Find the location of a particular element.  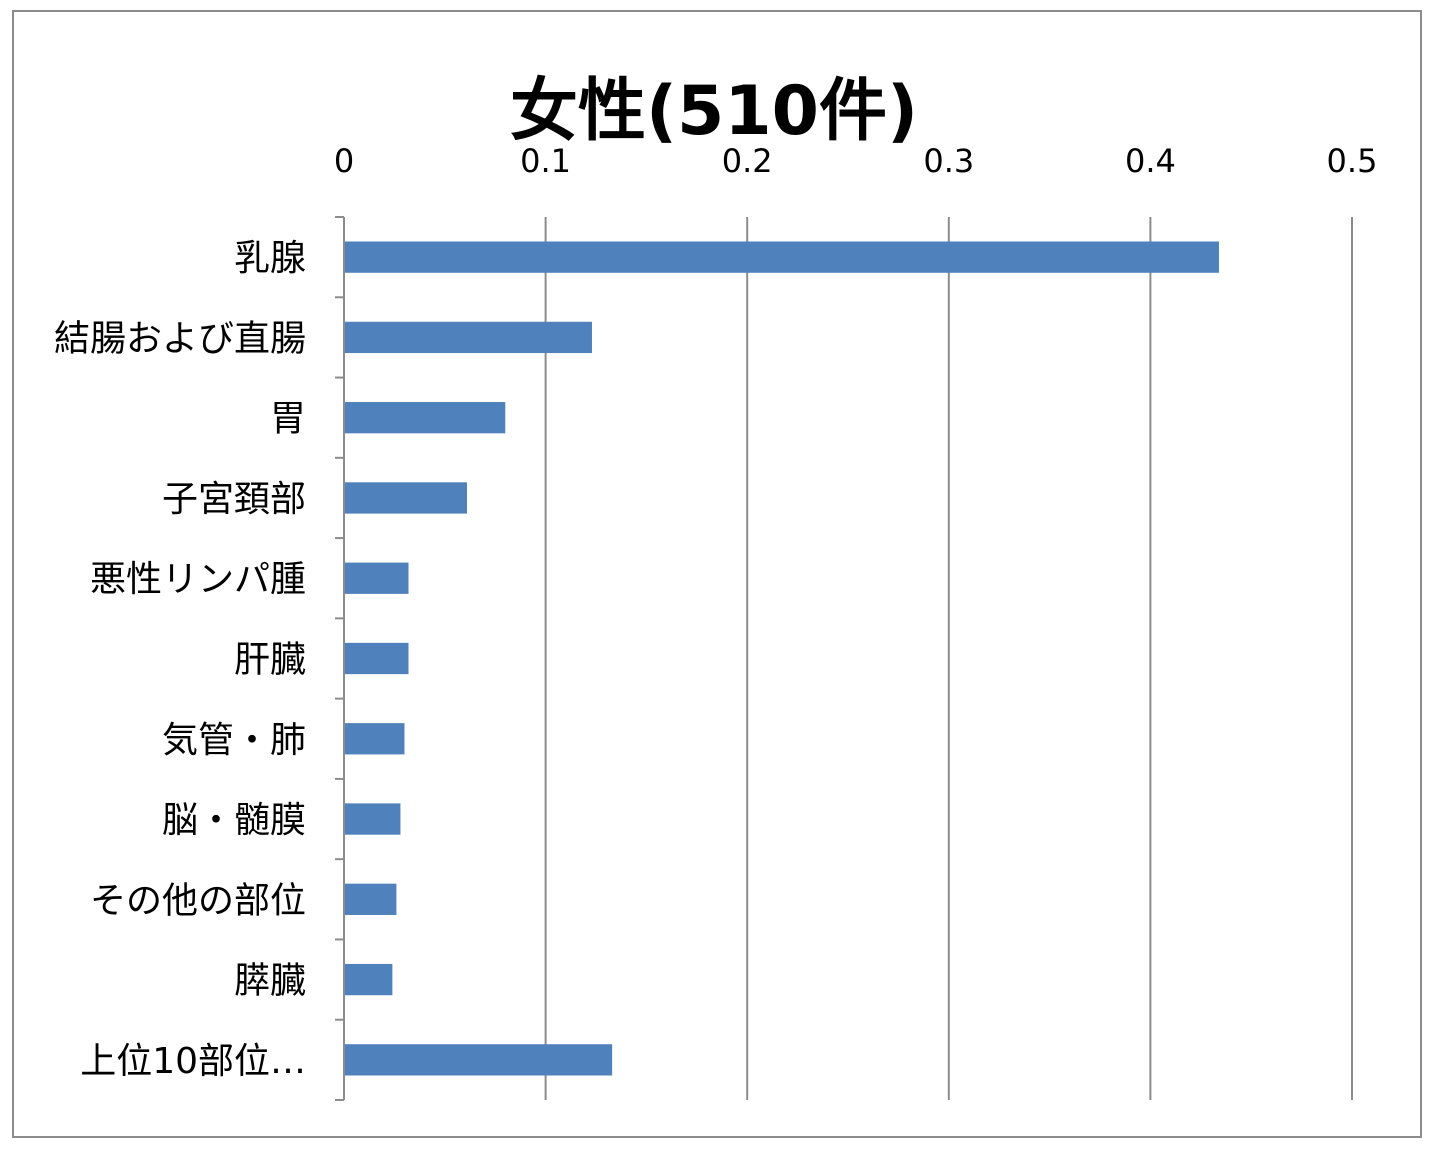

x-tick-label: 0 is located at coordinates (344, 161).